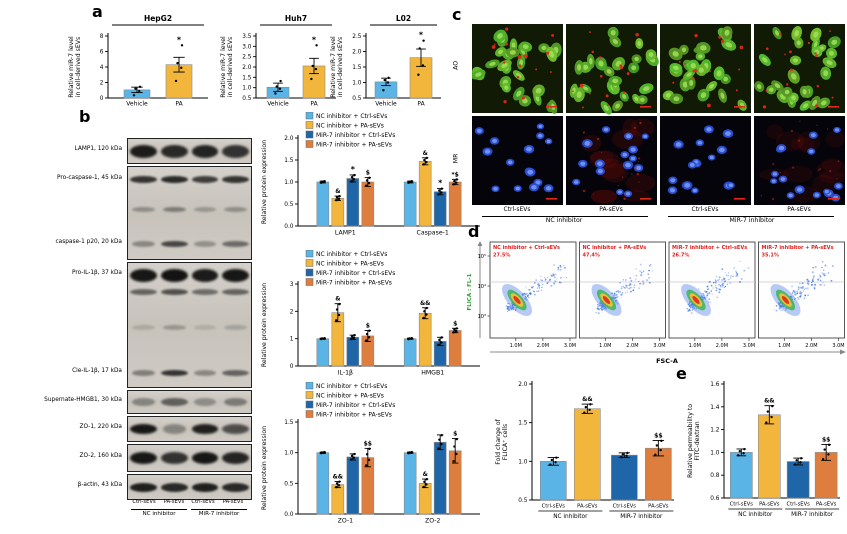 This screenshot has height=534, width=847. What do you see at coordinates (501, 256) in the screenshot?
I see `flow-percent-label: 27.5%` at bounding box center [501, 256].